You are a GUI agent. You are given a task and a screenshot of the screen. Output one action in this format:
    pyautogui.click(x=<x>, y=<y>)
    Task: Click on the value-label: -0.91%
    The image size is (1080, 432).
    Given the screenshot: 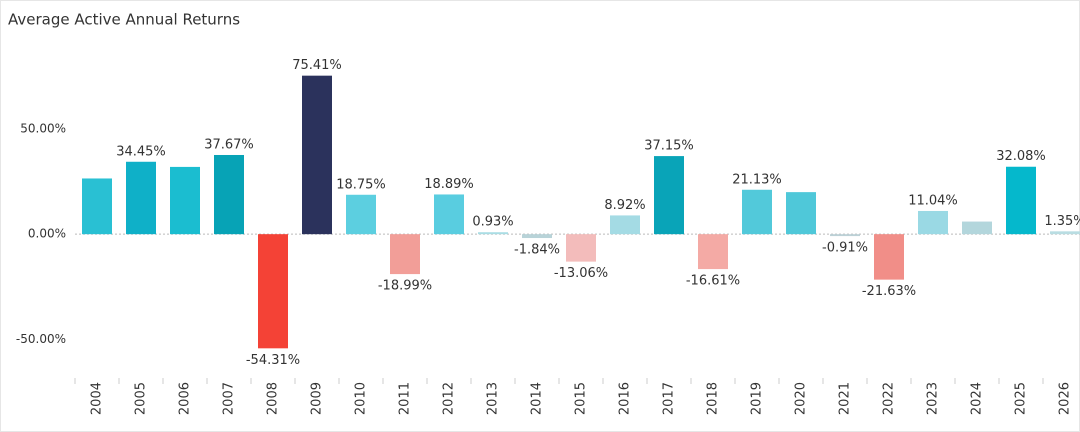 What is the action you would take?
    pyautogui.click(x=845, y=248)
    